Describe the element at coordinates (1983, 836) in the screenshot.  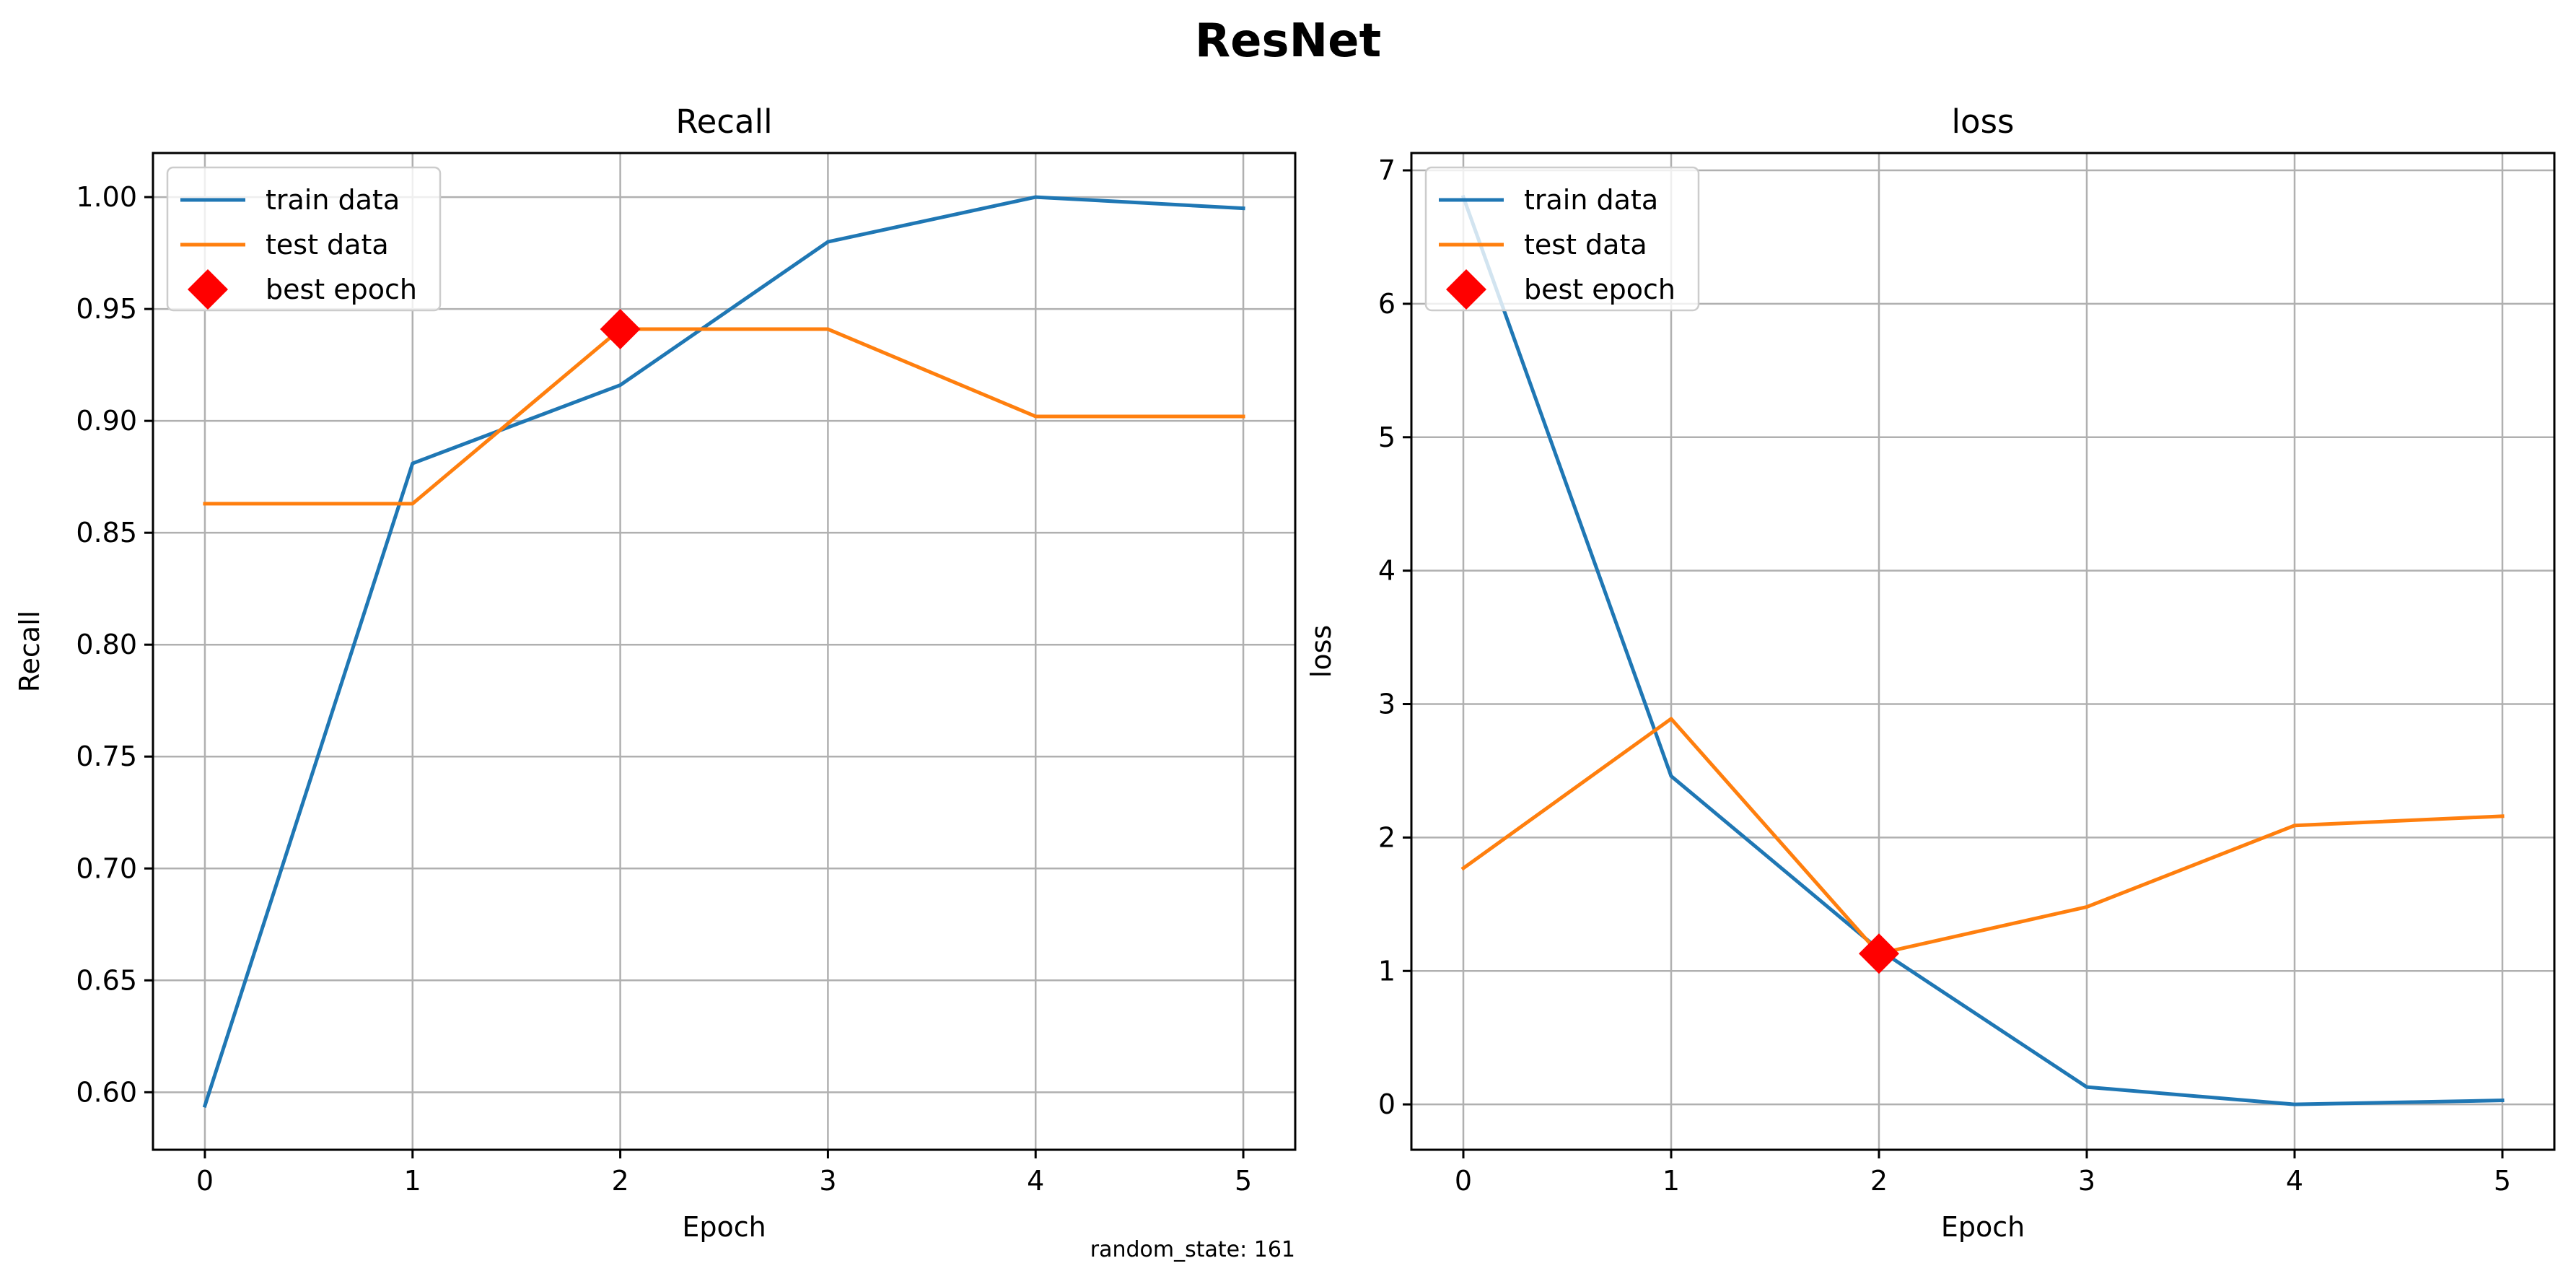
I see `loss-test-line` at that location.